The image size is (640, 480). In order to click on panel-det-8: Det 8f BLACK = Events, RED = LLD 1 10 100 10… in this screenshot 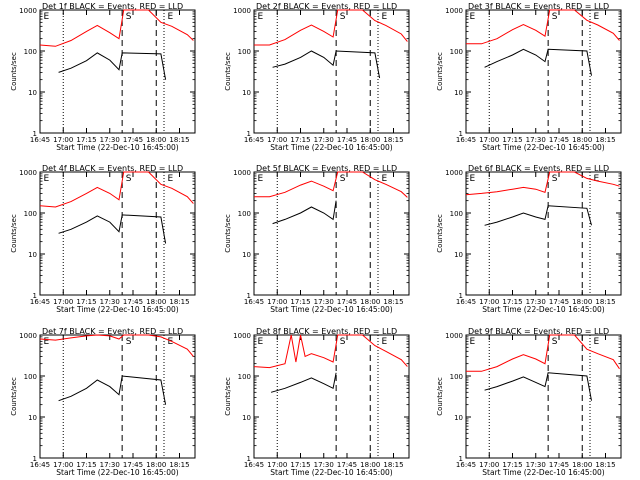, I will do `click(317, 402)`.